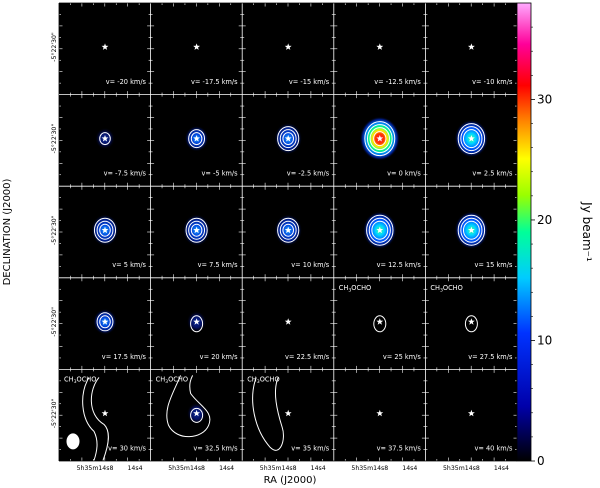  Describe the element at coordinates (290, 480) in the screenshot. I see `x-axis-label: RA (J2000)` at that location.